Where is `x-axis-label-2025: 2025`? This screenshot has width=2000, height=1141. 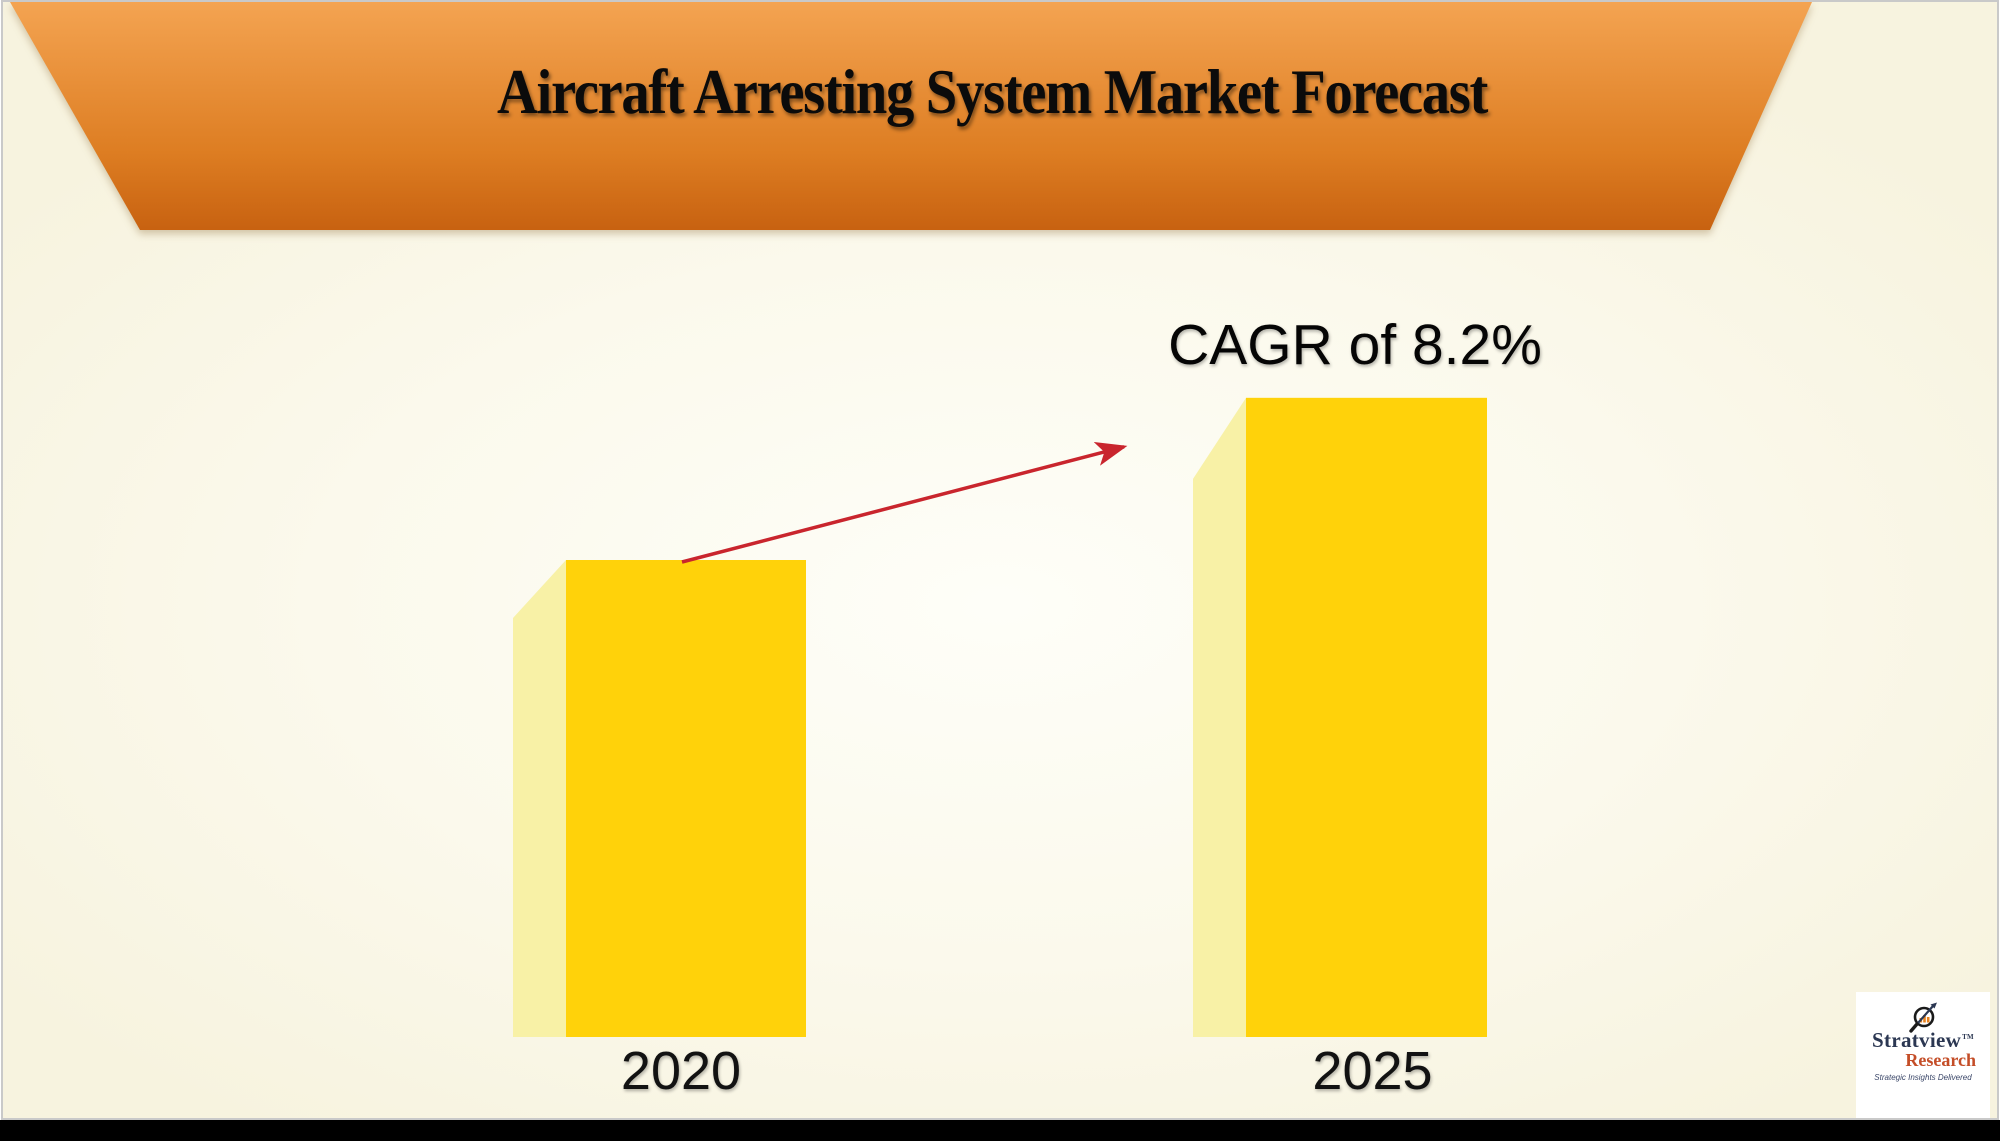 x-axis-label-2025: 2025 is located at coordinates (1372, 1071).